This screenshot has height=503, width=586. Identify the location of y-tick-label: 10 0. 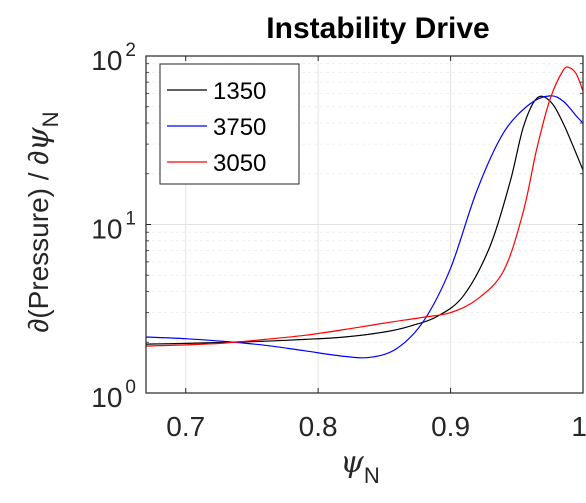
(113, 395).